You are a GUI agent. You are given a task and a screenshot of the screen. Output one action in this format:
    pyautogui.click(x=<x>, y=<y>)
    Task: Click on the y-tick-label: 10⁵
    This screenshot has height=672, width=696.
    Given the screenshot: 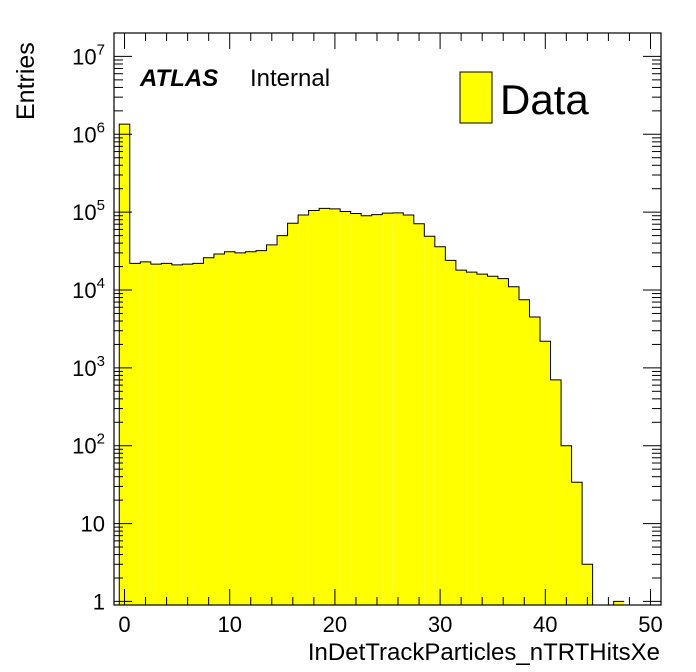 What is the action you would take?
    pyautogui.click(x=88, y=211)
    